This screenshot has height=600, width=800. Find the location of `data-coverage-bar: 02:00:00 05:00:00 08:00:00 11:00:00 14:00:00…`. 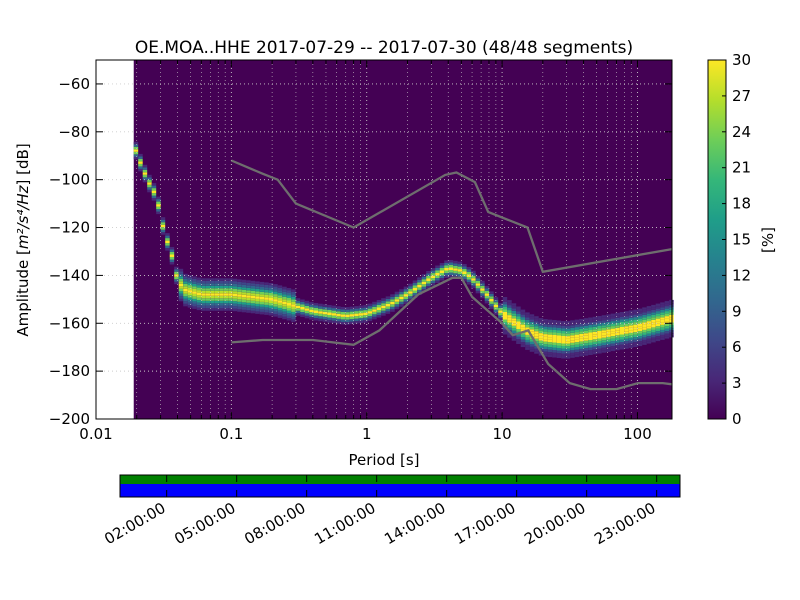

data-coverage-bar: 02:00:00 05:00:00 08:00:00 11:00:00 14:00:00… is located at coordinates (391, 511).